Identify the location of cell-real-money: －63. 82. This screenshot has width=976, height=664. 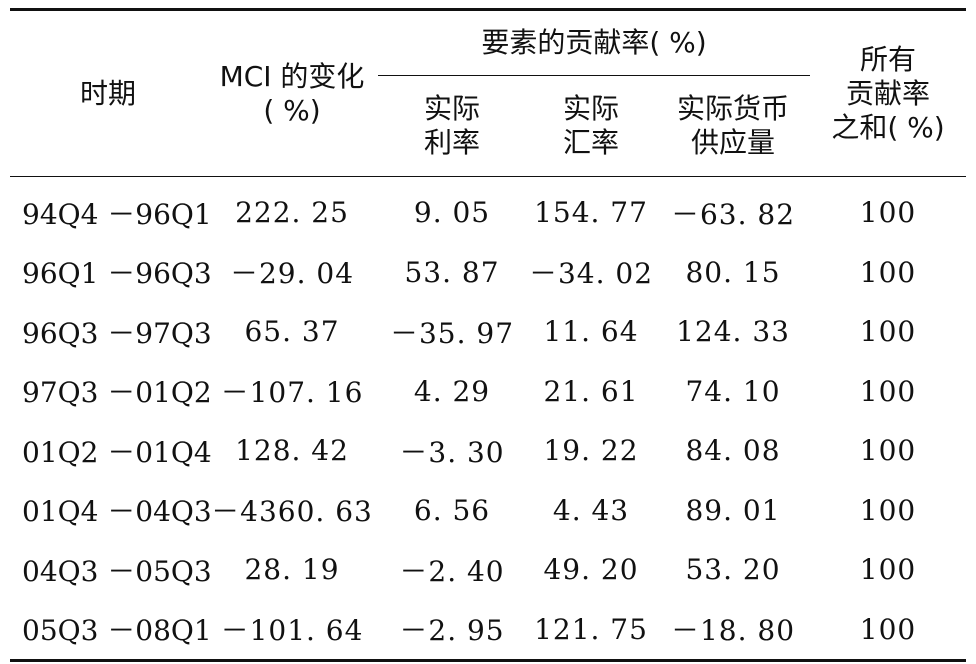
(733, 214).